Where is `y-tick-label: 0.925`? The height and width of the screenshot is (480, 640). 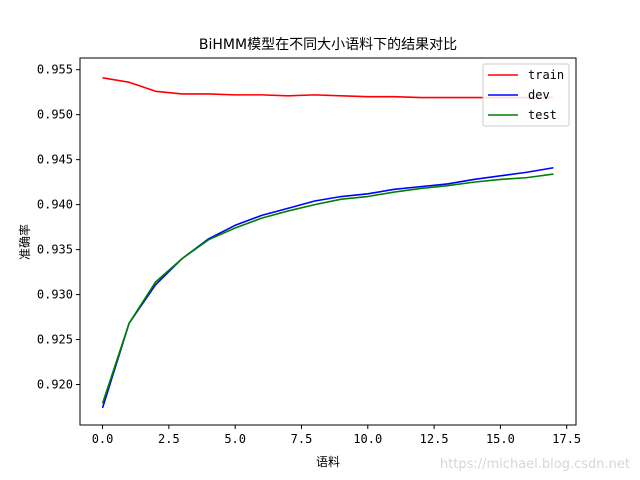 y-tick-label: 0.925 is located at coordinates (55, 340).